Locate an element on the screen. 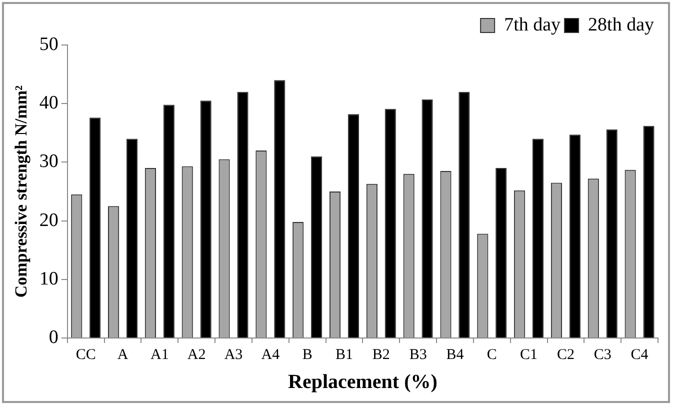  x-tick-label: B4 is located at coordinates (455, 354).